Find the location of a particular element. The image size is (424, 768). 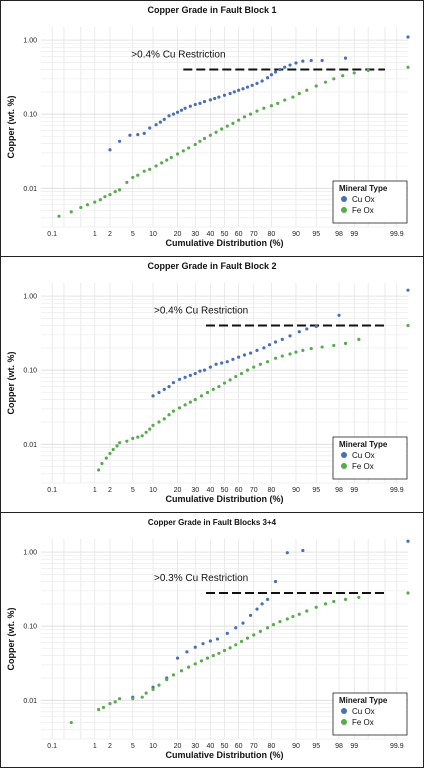

y-axis-label: Copper (wt. %) is located at coordinates (11, 639).